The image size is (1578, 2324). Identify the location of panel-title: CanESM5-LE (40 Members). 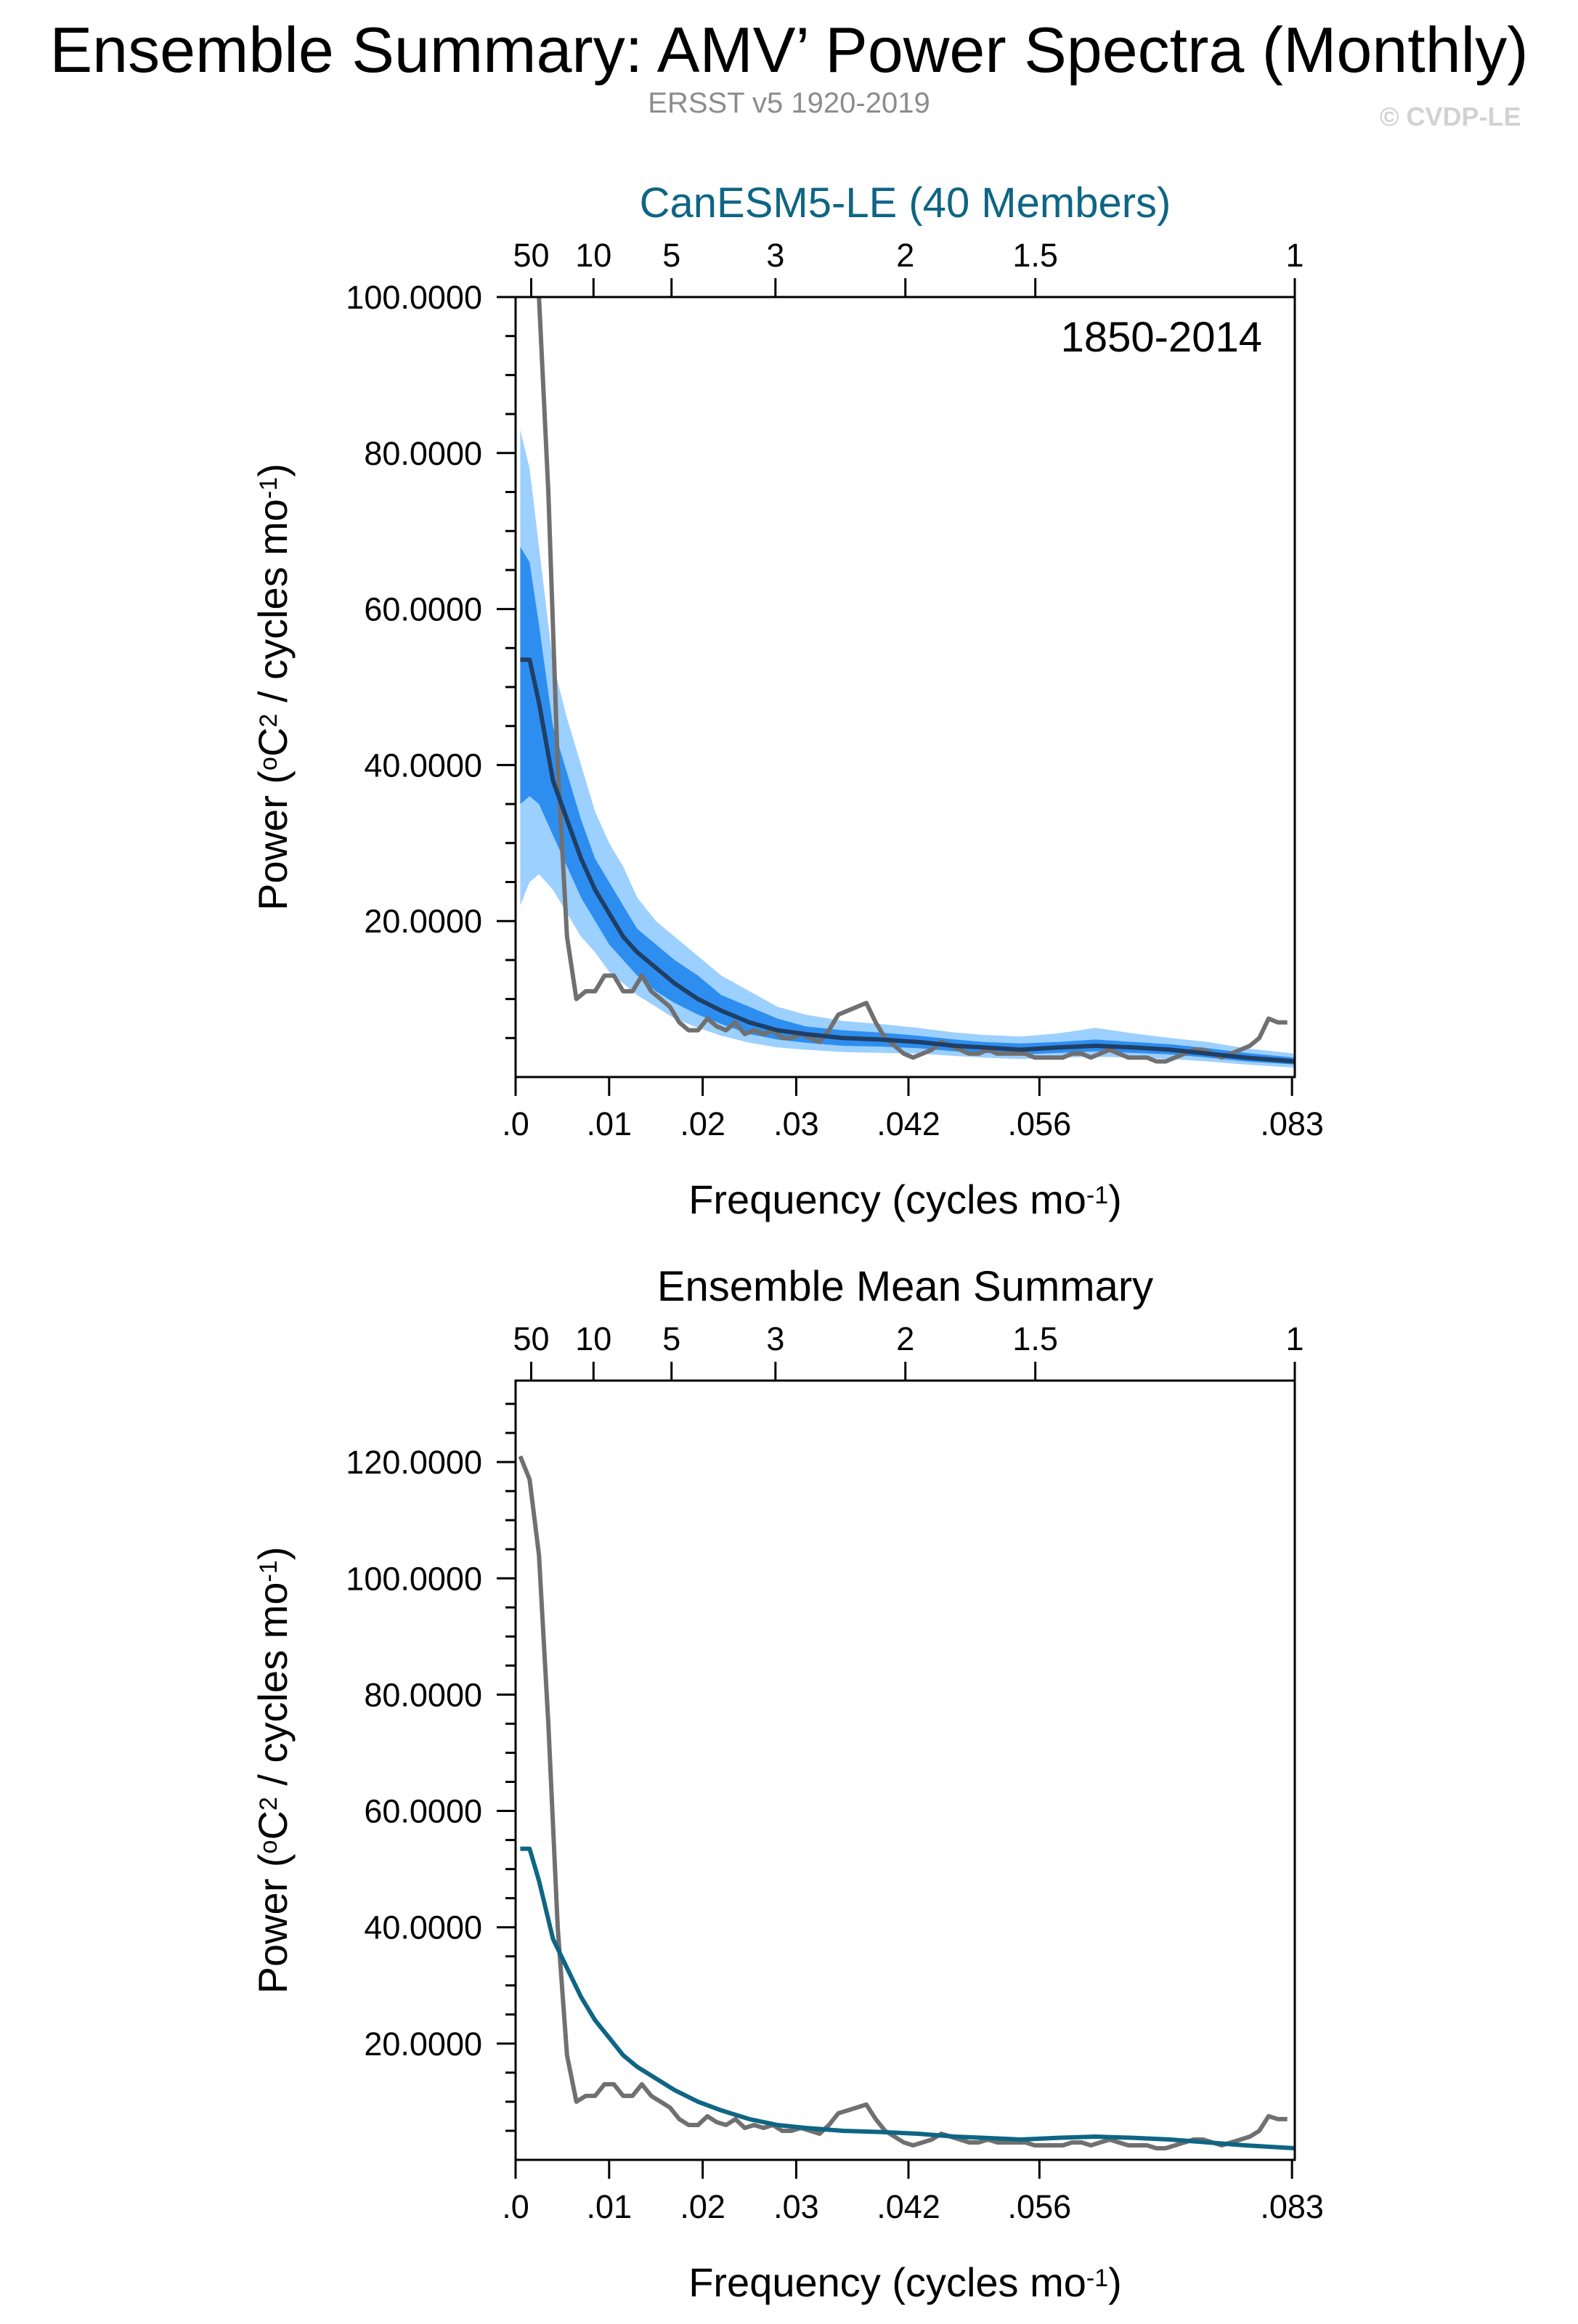
(905, 203).